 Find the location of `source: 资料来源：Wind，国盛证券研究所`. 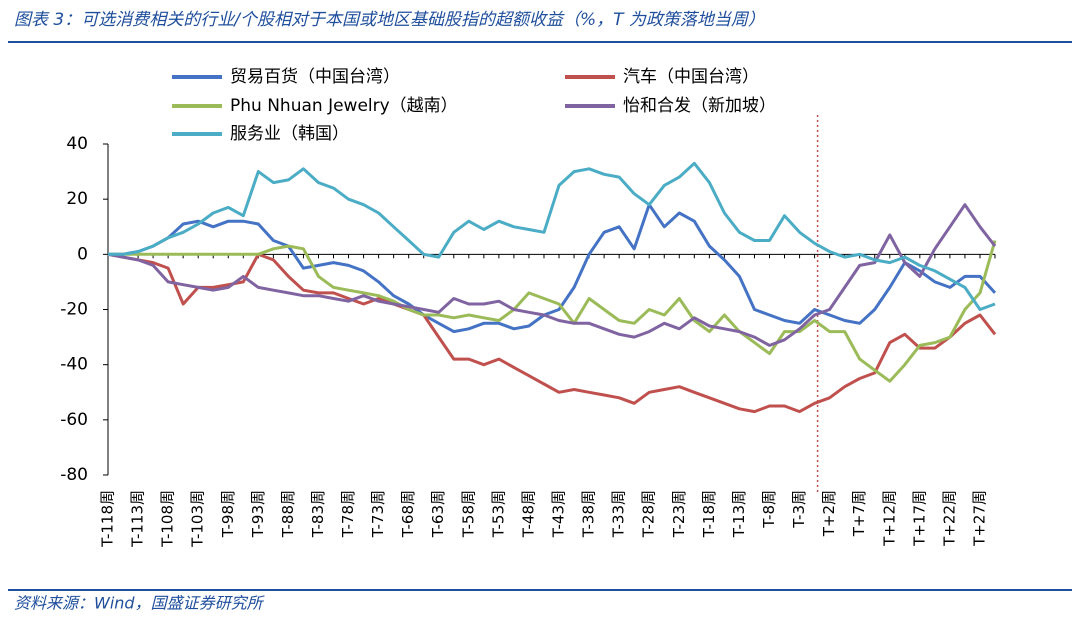

source: 资料来源：Wind，国盛证券研究所 is located at coordinates (140, 603).